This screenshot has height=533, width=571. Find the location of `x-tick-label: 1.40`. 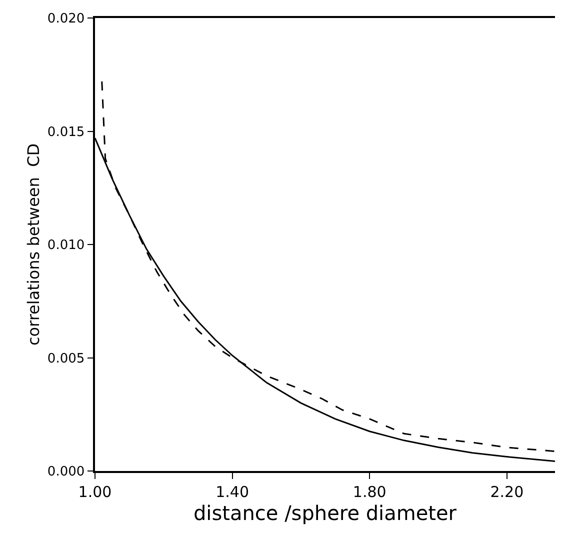

x-tick-label: 1.40 is located at coordinates (233, 491).